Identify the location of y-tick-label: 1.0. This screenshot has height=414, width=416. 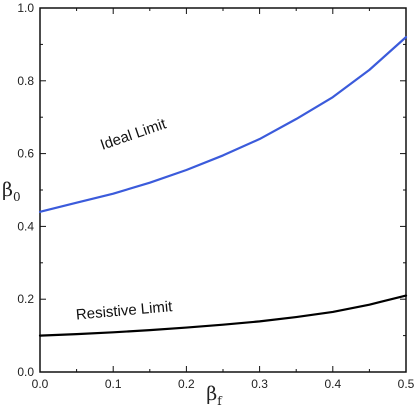
(25, 8).